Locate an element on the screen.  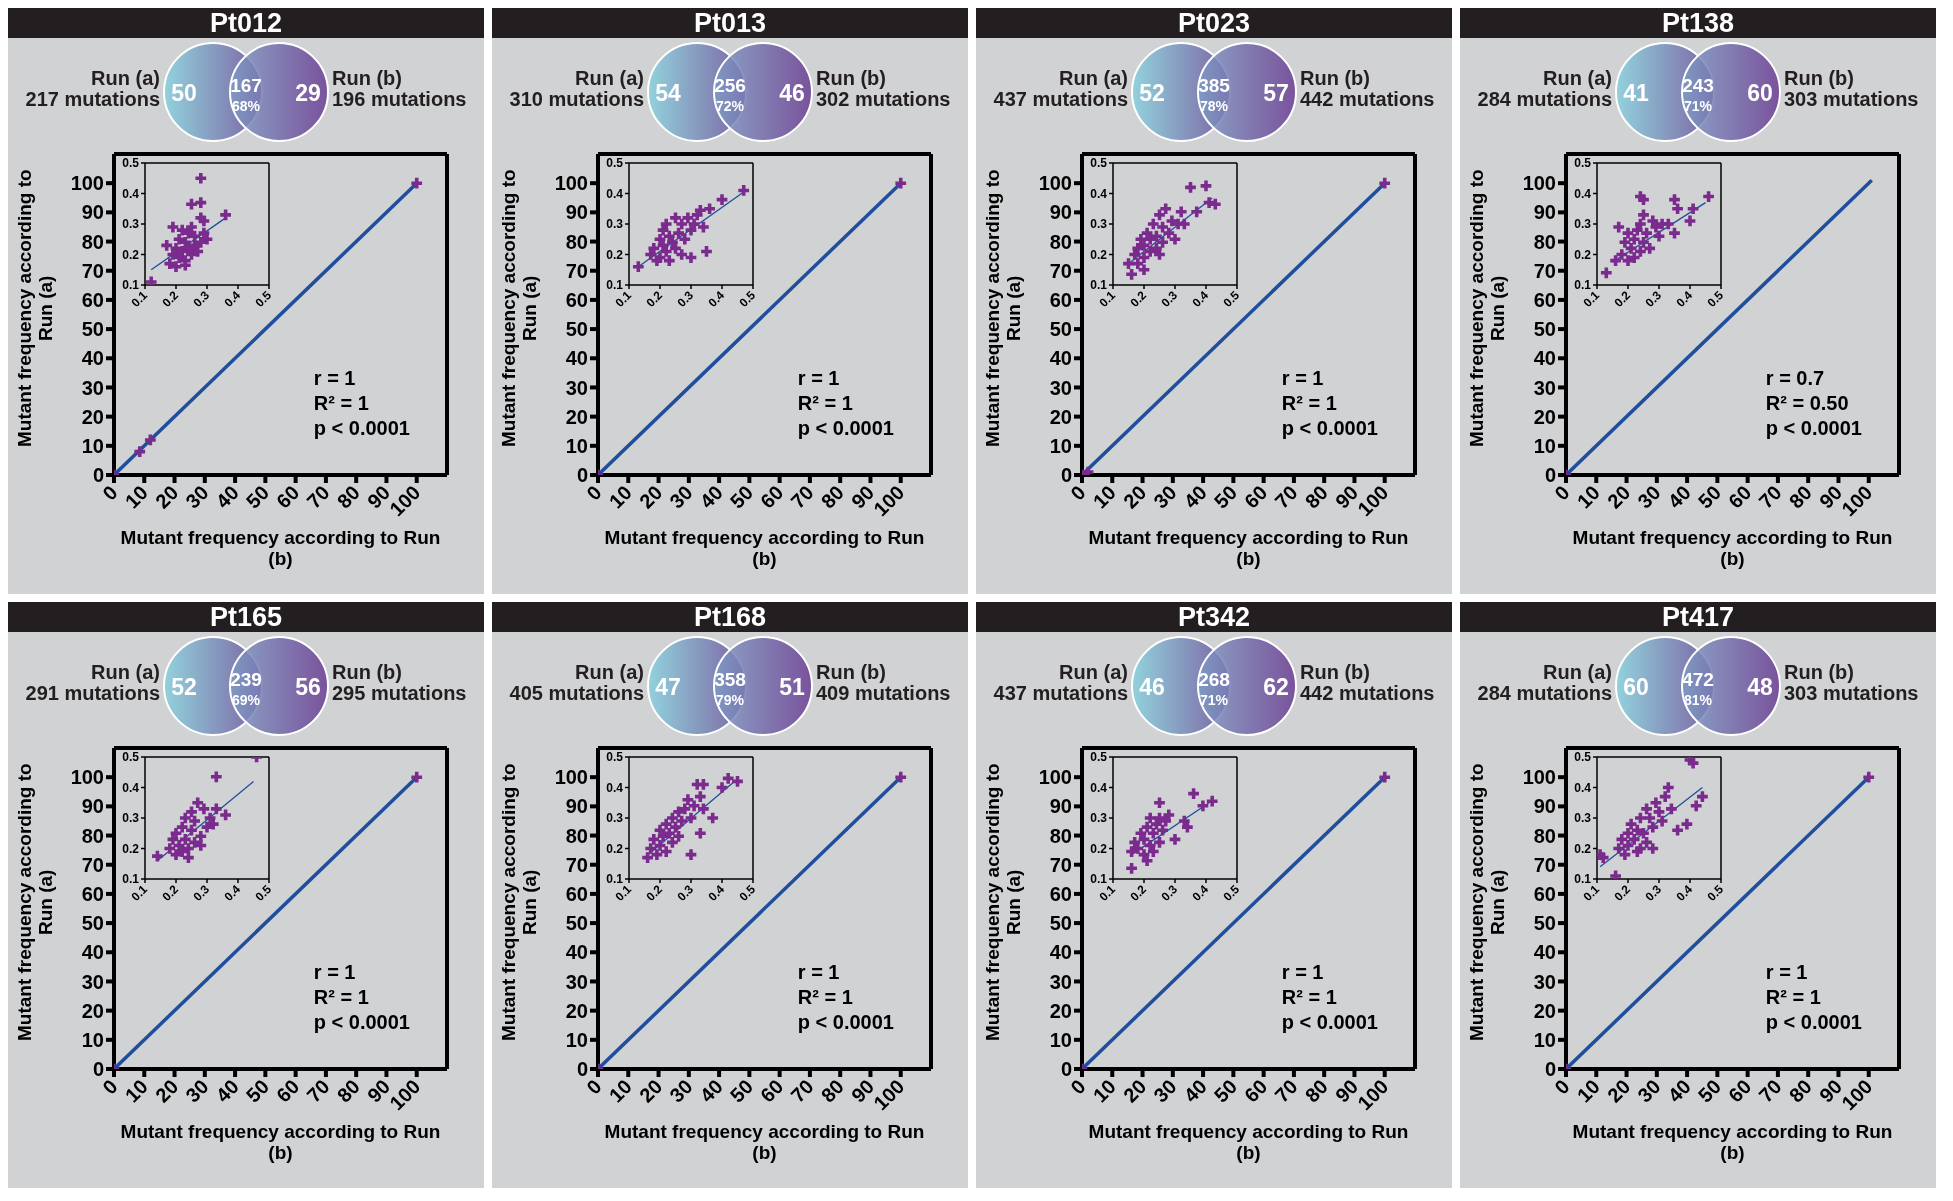
text: 243 is located at coordinates (1698, 85).